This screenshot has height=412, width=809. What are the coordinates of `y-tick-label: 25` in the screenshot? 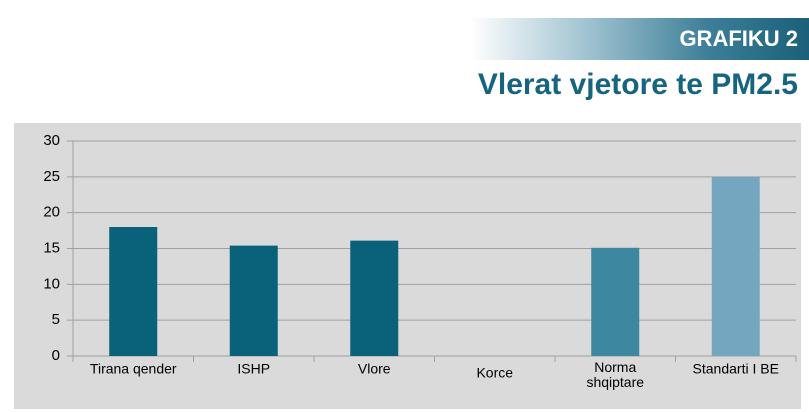 It's located at (51, 176).